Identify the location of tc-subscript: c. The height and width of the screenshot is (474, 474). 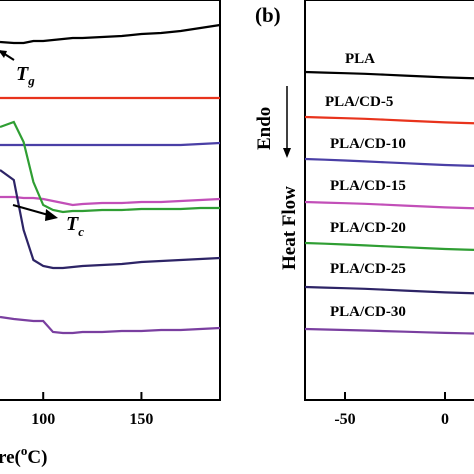
(81, 231).